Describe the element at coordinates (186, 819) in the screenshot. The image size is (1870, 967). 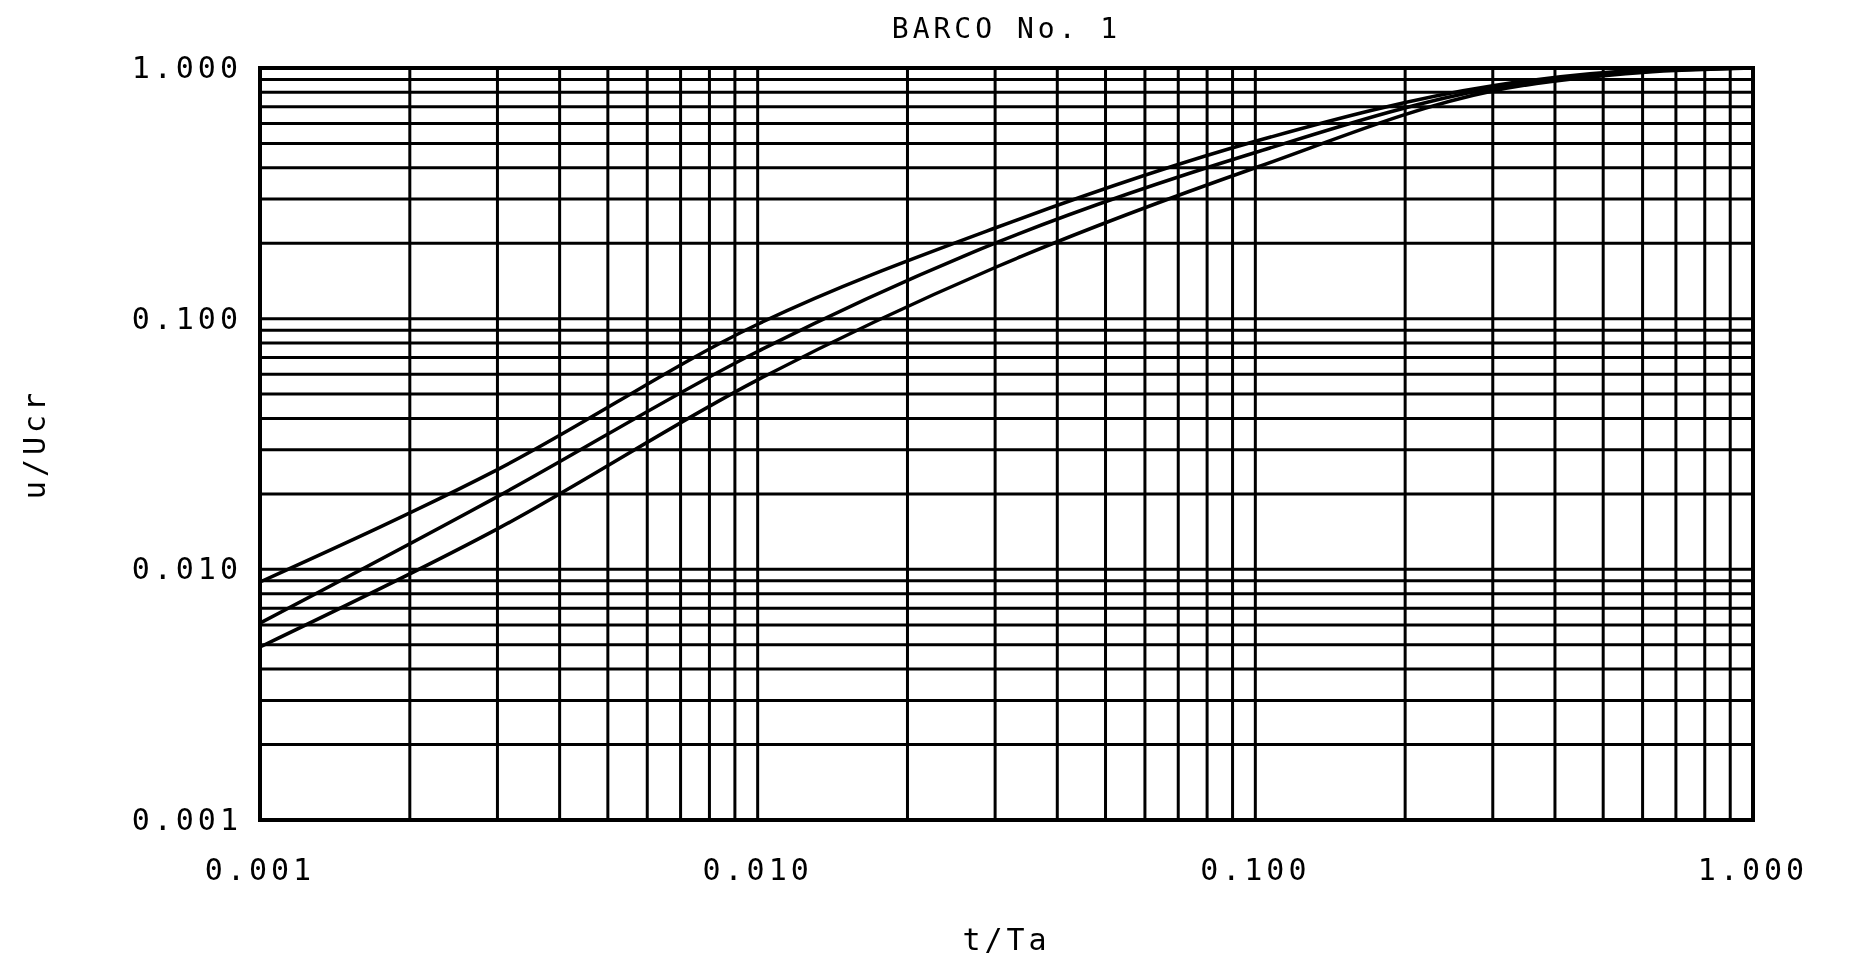
I see `y-tick-label: 0.001` at that location.